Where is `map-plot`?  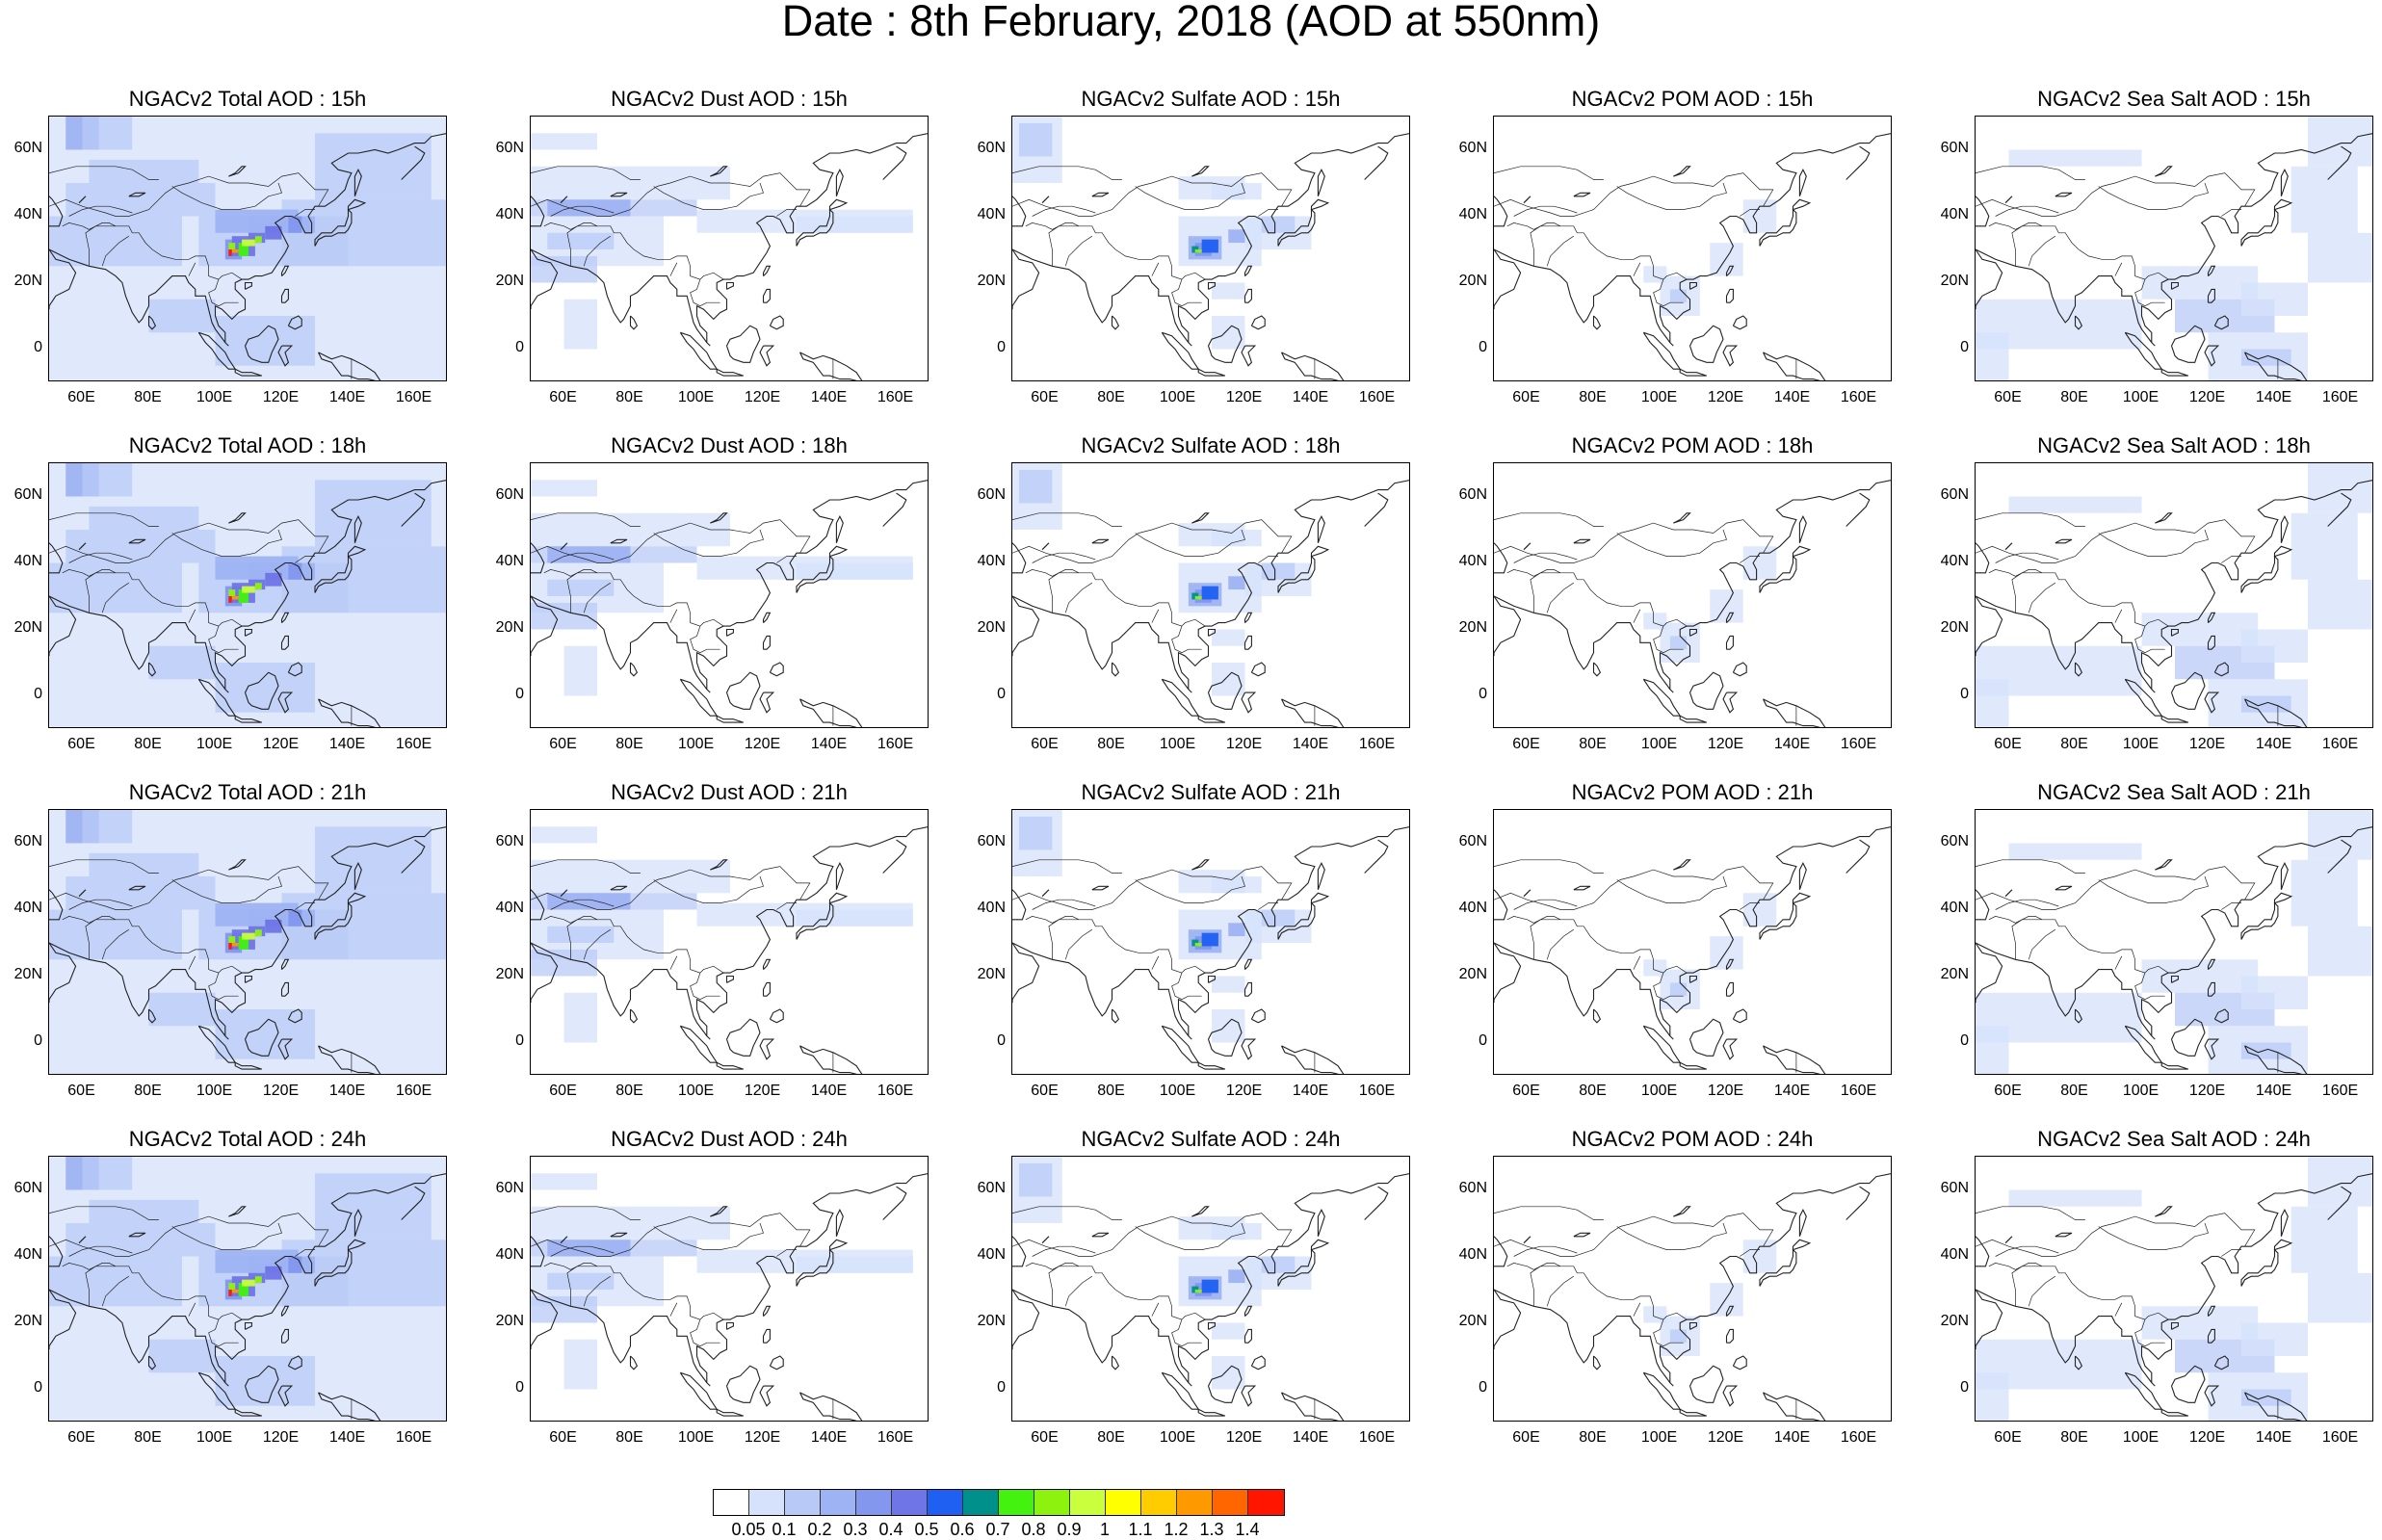
map-plot is located at coordinates (1210, 1289).